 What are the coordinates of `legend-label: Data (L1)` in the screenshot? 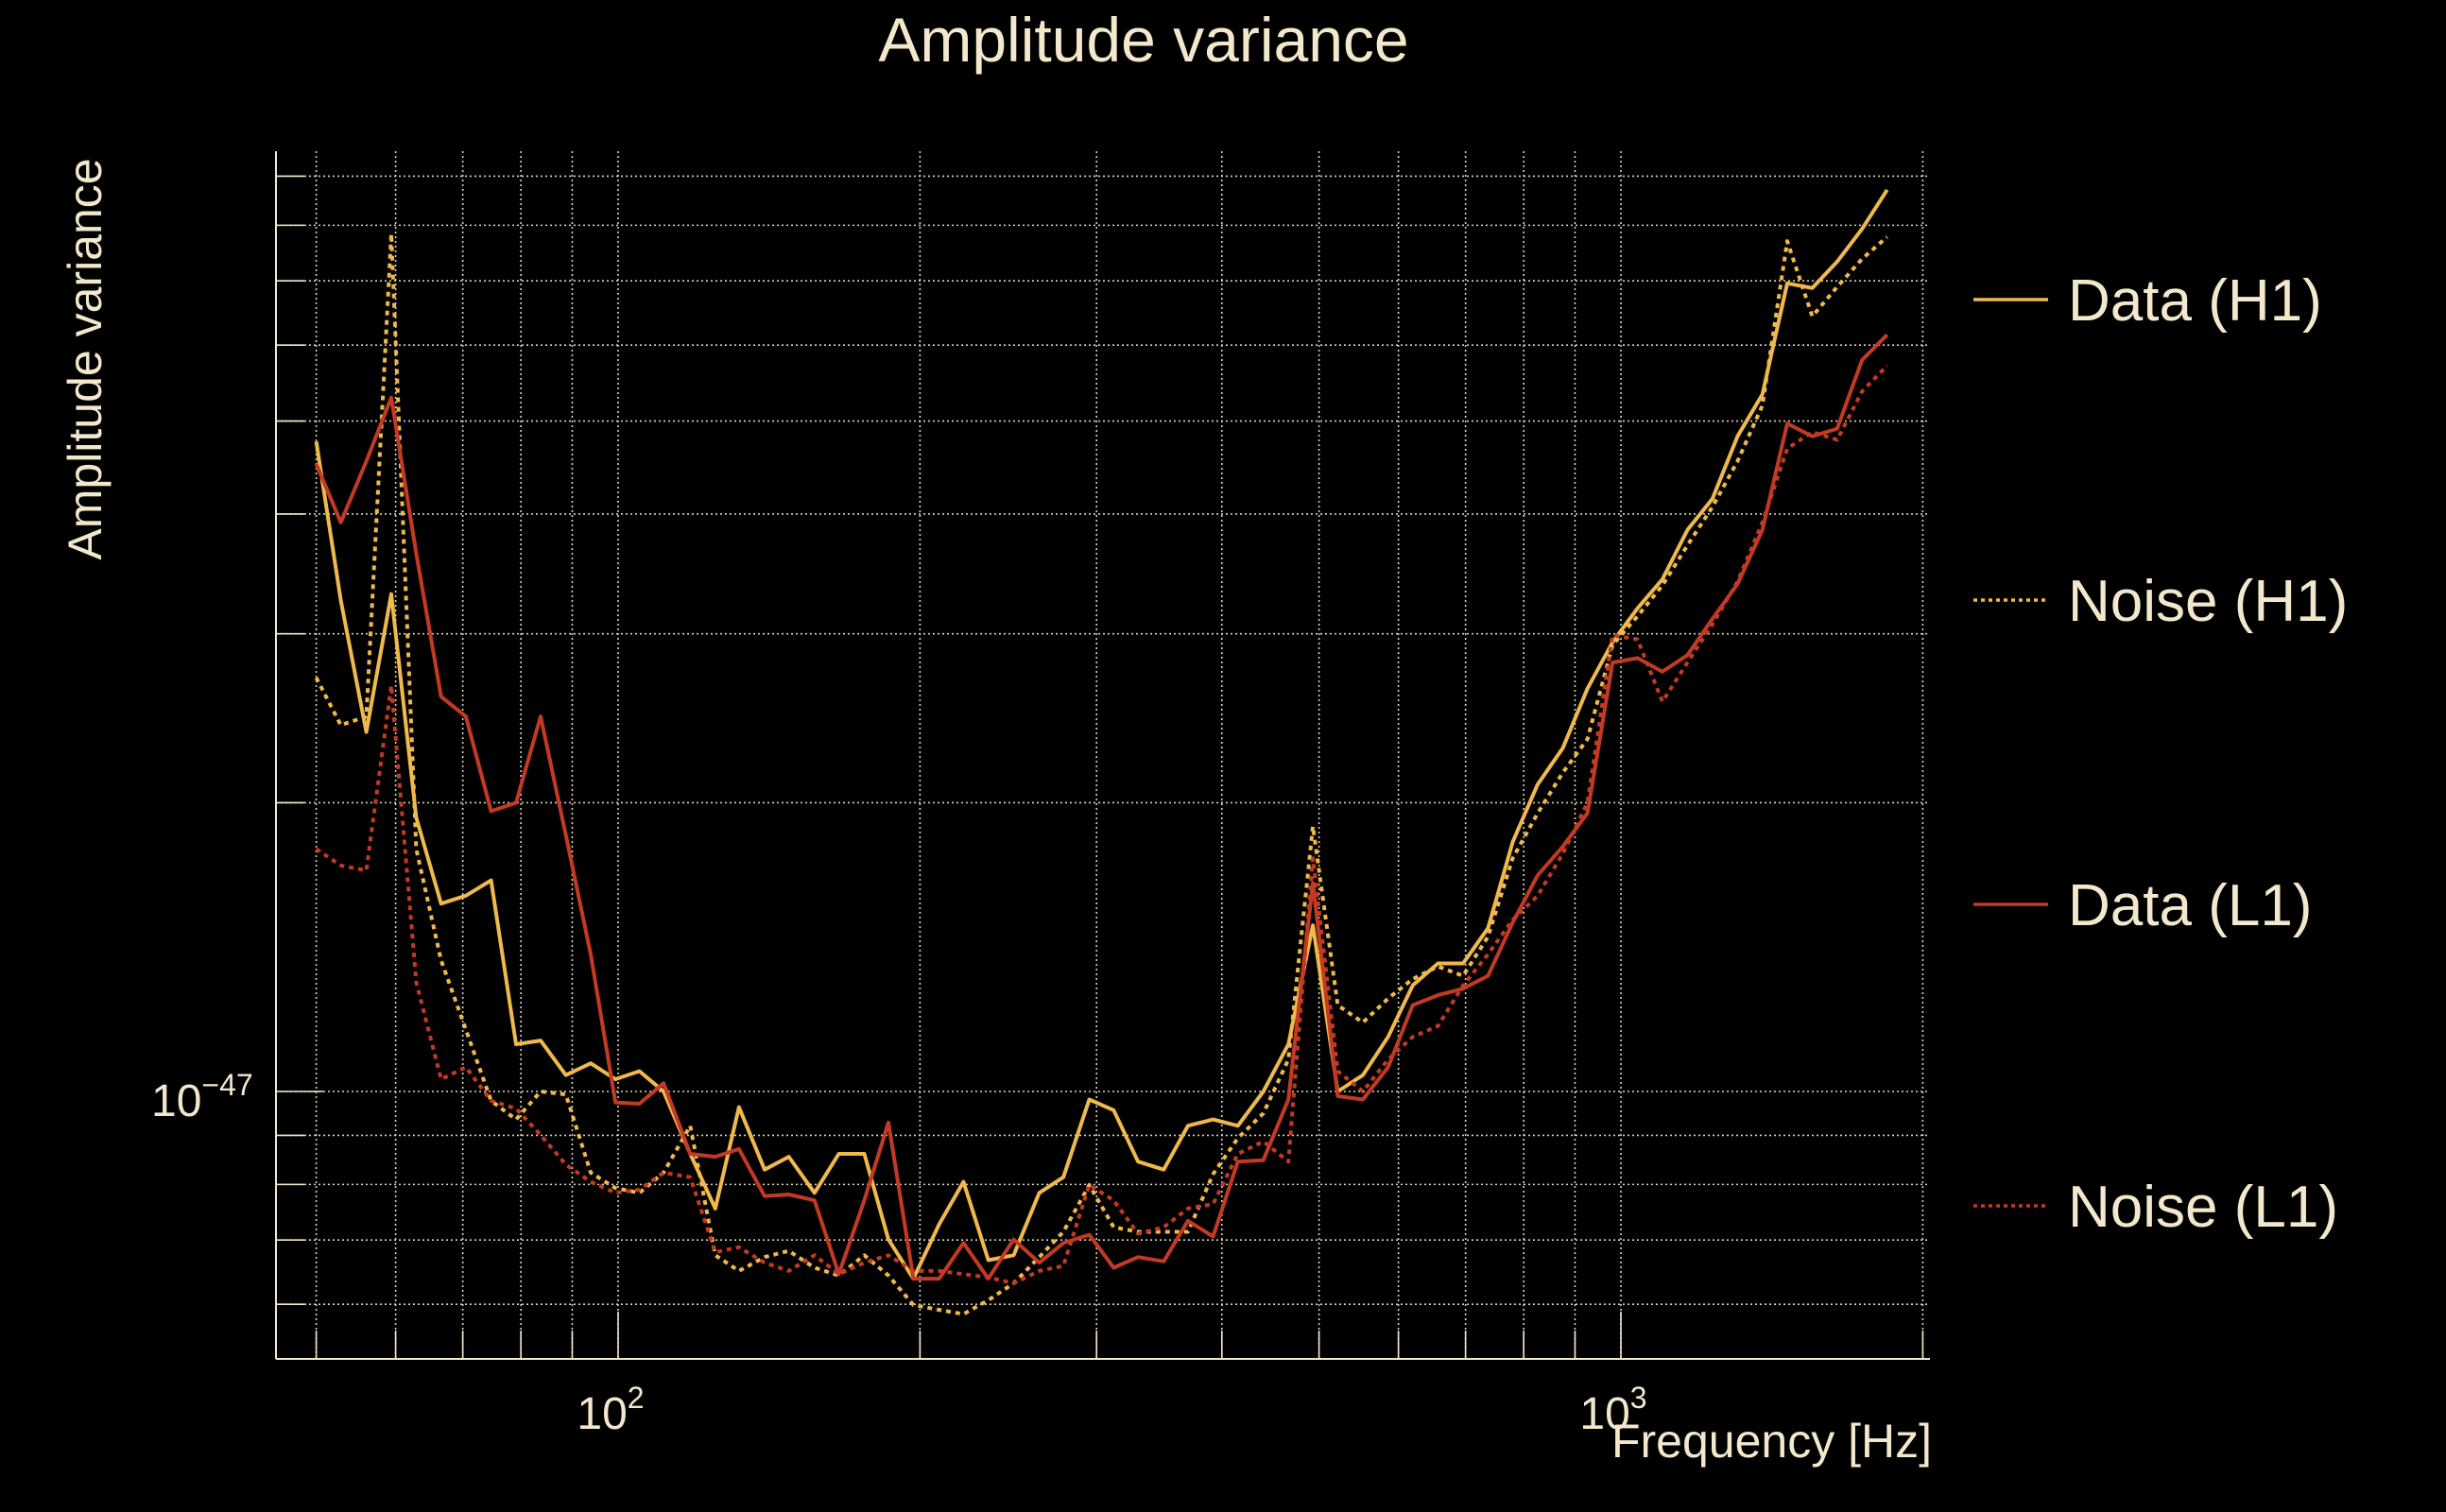 It's located at (2190, 905).